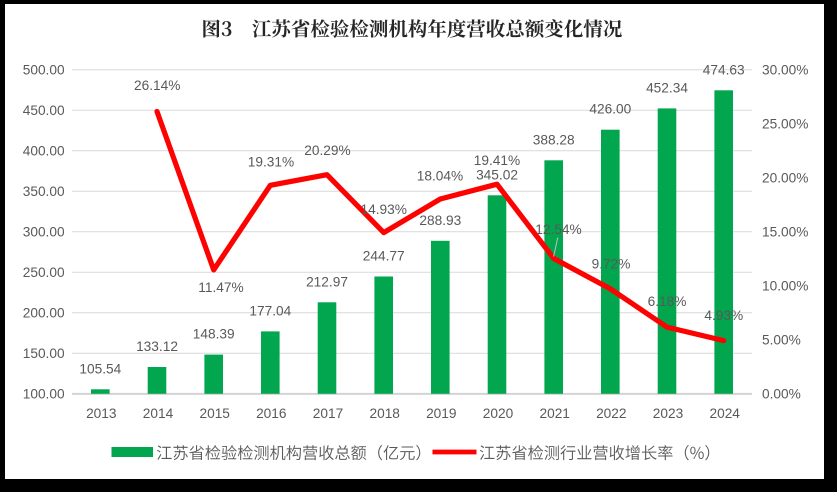 The image size is (837, 492). Describe the element at coordinates (214, 413) in the screenshot. I see `svg-text: 2015` at that location.